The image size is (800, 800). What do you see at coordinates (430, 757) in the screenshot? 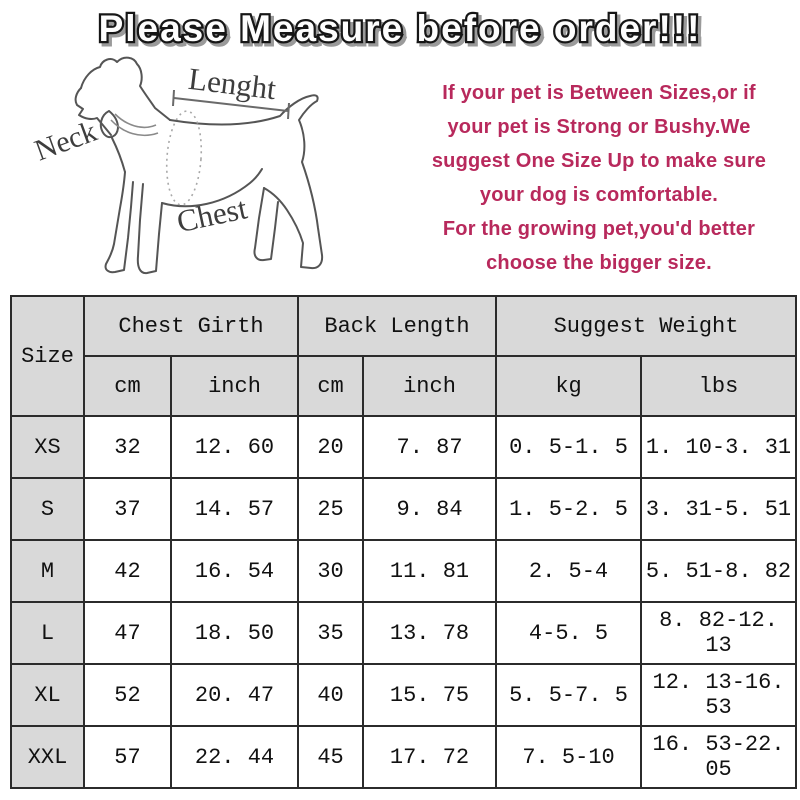
I see `table-cell: 17. 72` at bounding box center [430, 757].